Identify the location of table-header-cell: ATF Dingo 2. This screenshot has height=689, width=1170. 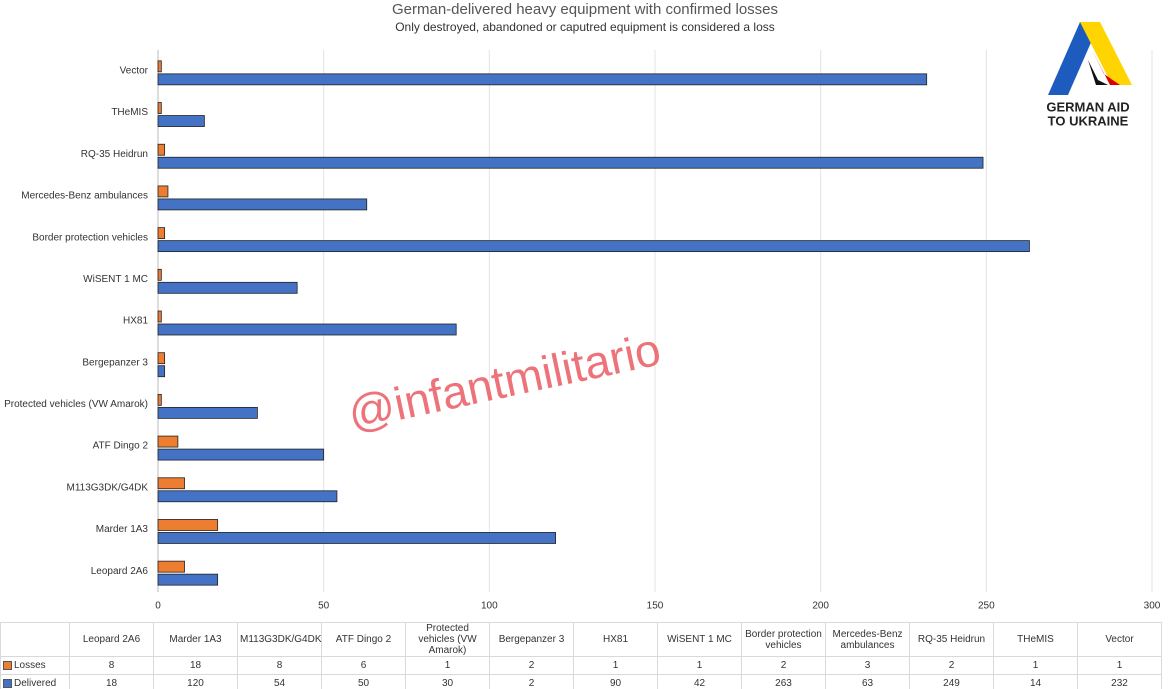
(363, 639).